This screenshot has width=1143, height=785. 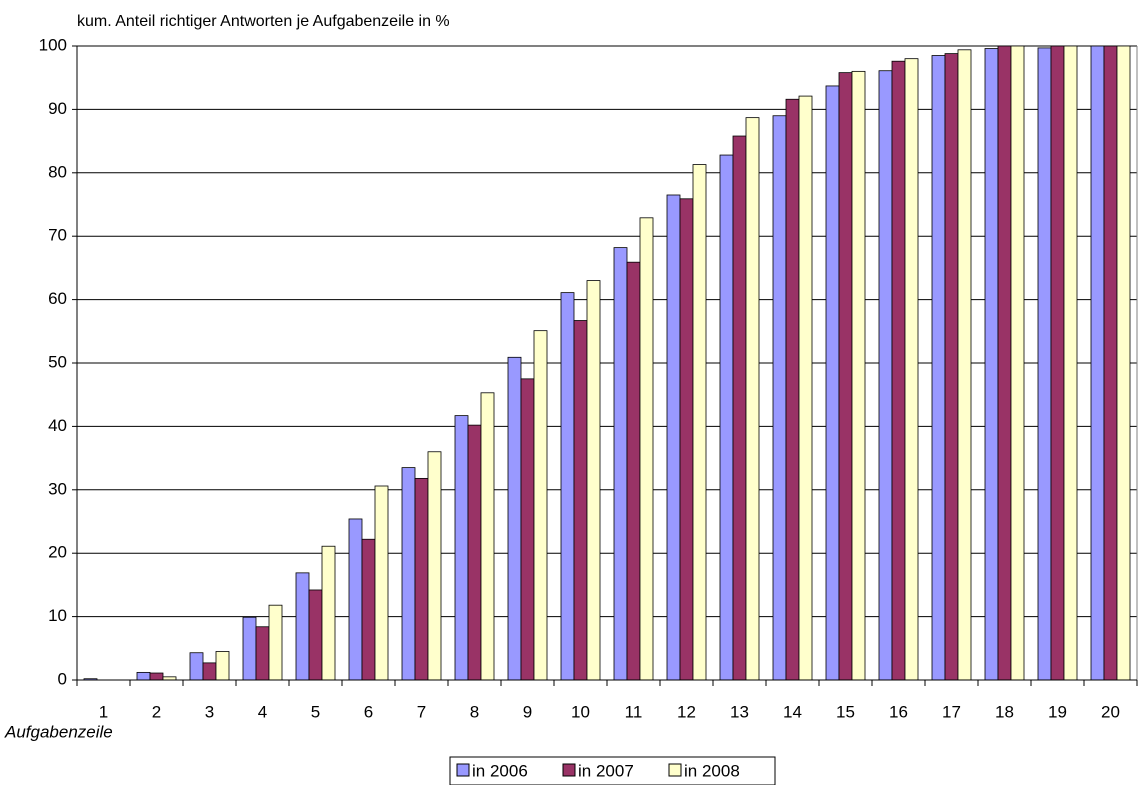 I want to click on x-tick-label: 5, so click(x=315, y=711).